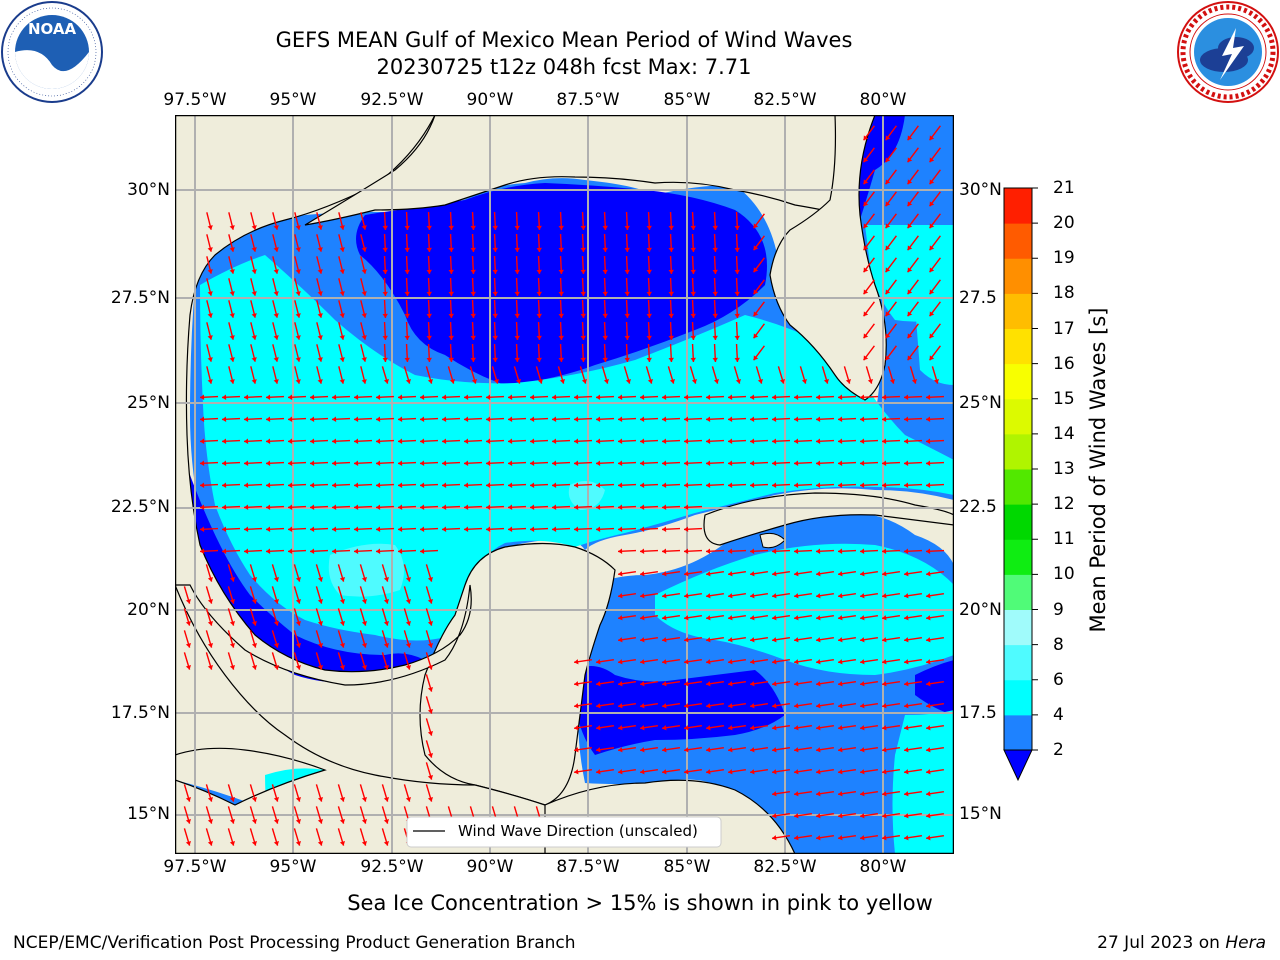 This screenshot has height=960, width=1280. What do you see at coordinates (1058, 609) in the screenshot?
I see `colorbar-tick-label: 9` at bounding box center [1058, 609].